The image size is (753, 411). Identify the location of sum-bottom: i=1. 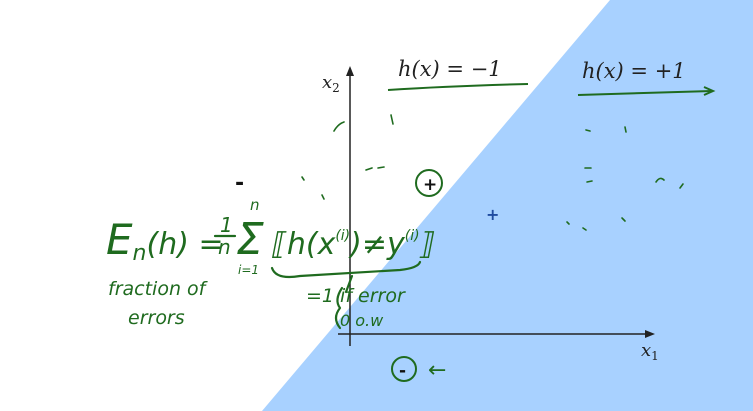
(248, 270).